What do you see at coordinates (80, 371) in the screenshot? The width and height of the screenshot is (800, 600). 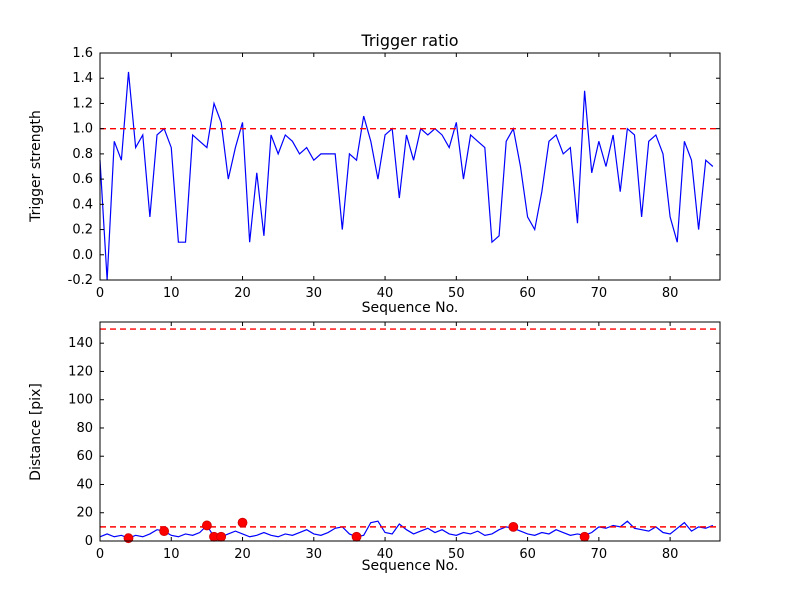 I see `y-tick-label: 120` at bounding box center [80, 371].